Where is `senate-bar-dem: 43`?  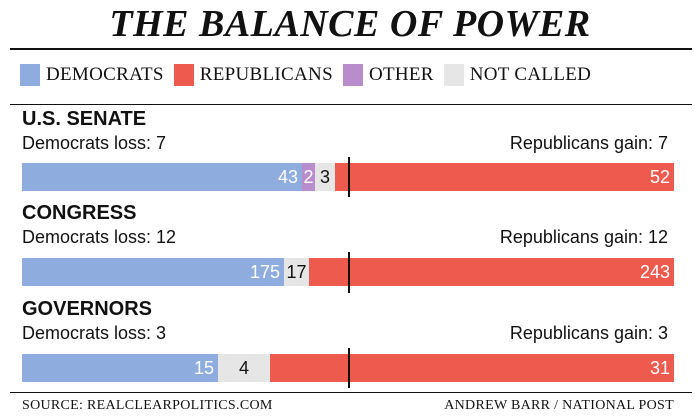 senate-bar-dem: 43 is located at coordinates (162, 177).